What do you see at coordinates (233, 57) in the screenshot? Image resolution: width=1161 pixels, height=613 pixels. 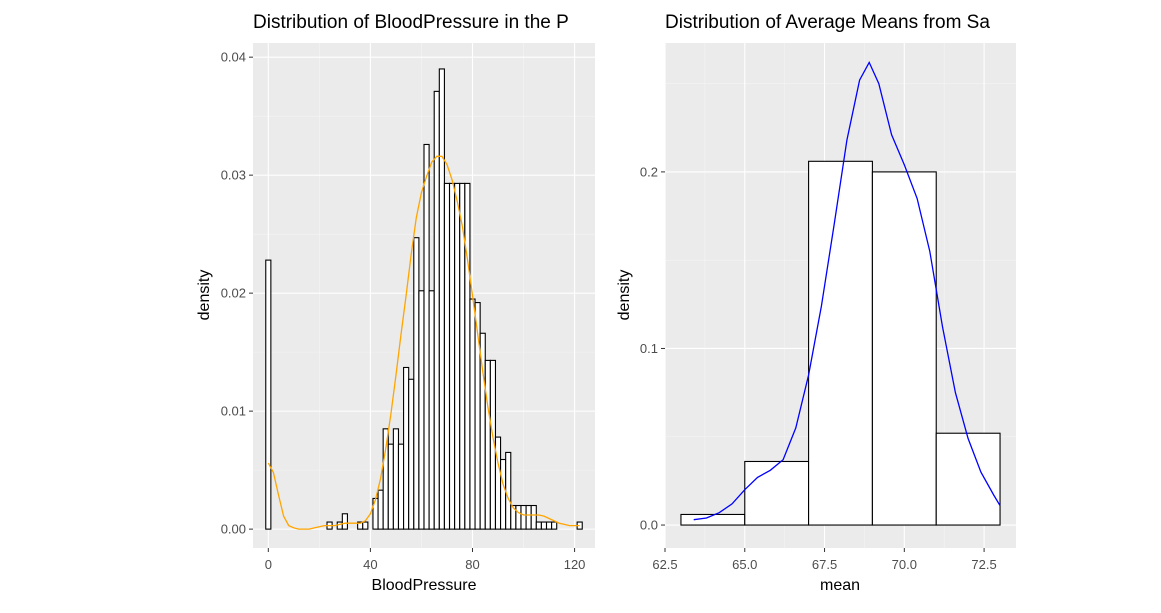 I see `y-tick-label: 0.04` at bounding box center [233, 57].